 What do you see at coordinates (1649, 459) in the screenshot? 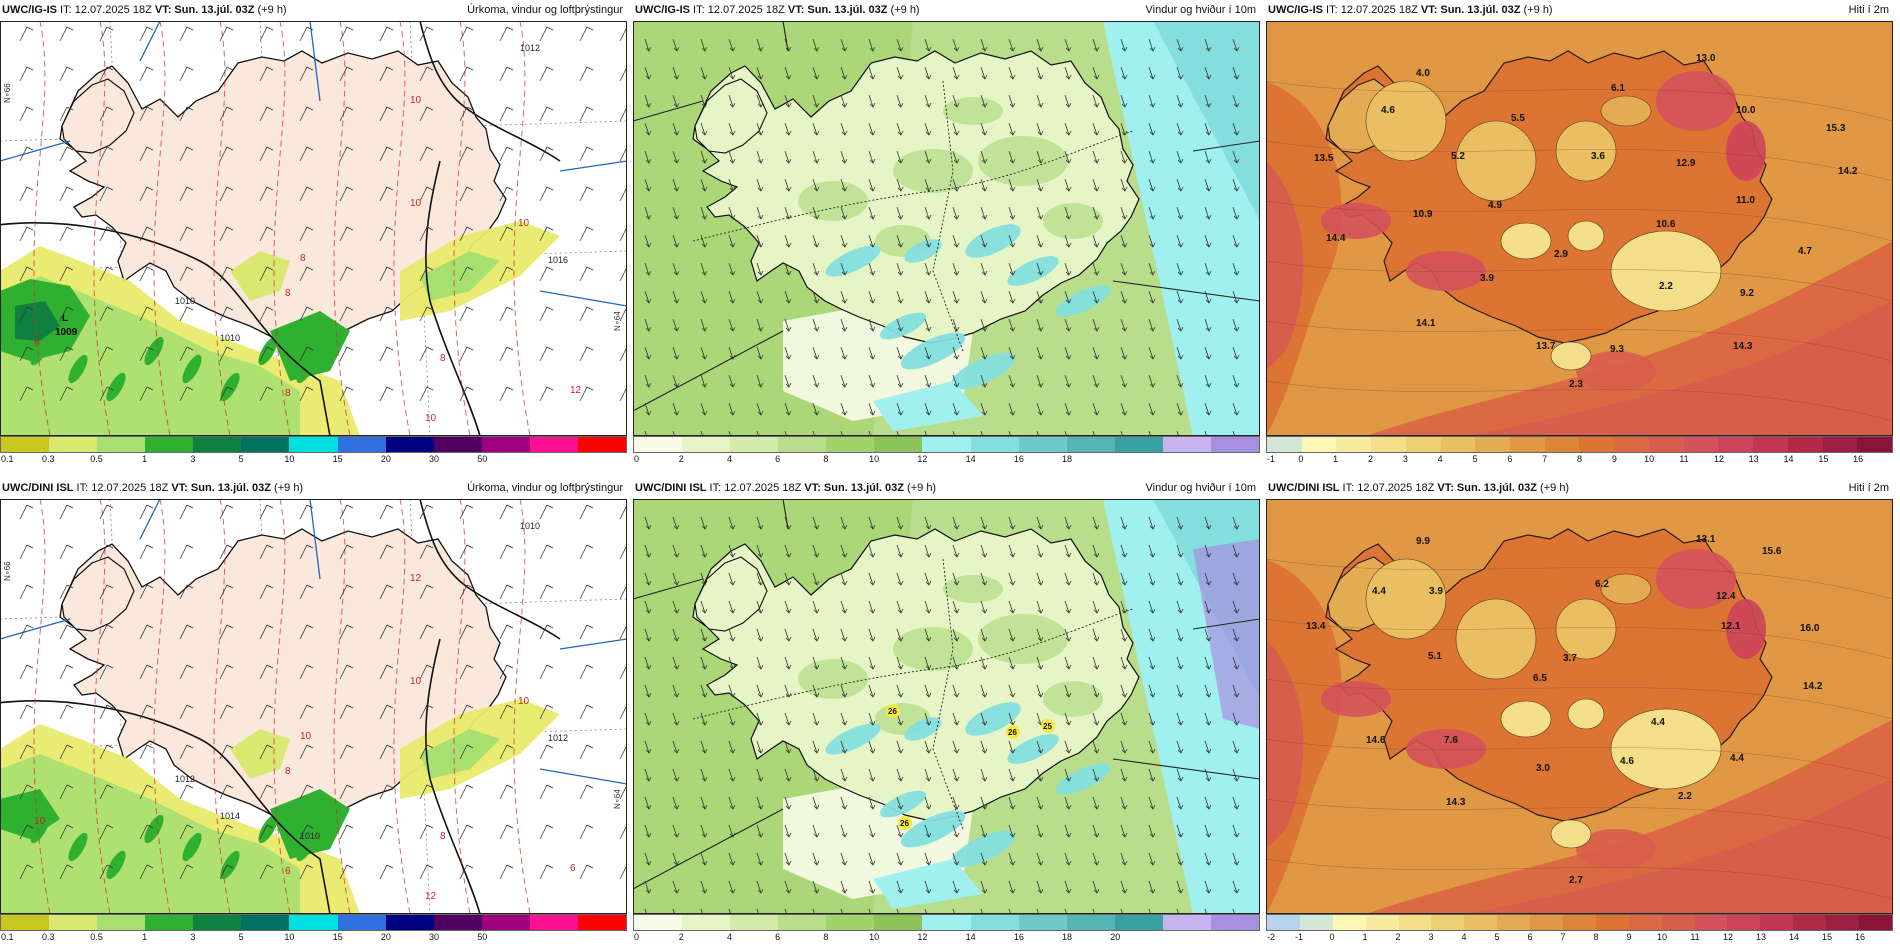
I see `colorbar-tick-label: 10` at bounding box center [1649, 459].